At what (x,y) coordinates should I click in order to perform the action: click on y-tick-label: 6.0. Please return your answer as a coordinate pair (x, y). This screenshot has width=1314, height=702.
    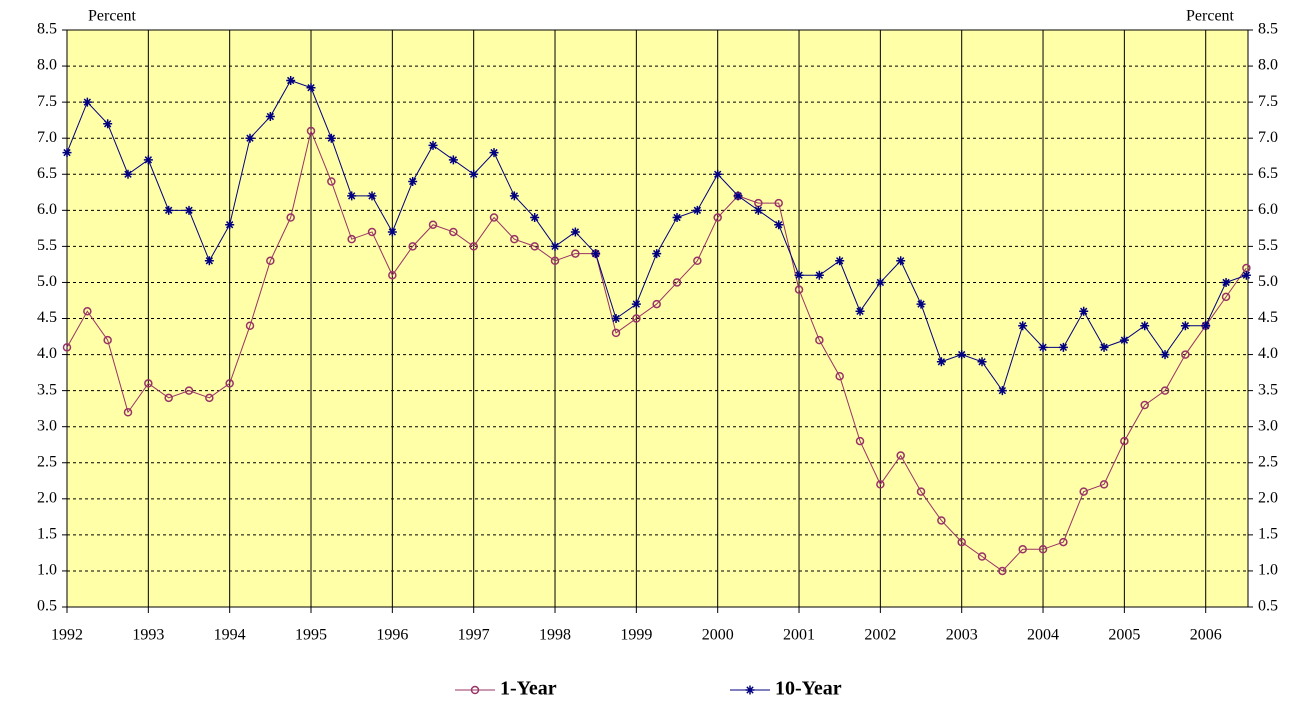
    Looking at the image, I should click on (47, 209).